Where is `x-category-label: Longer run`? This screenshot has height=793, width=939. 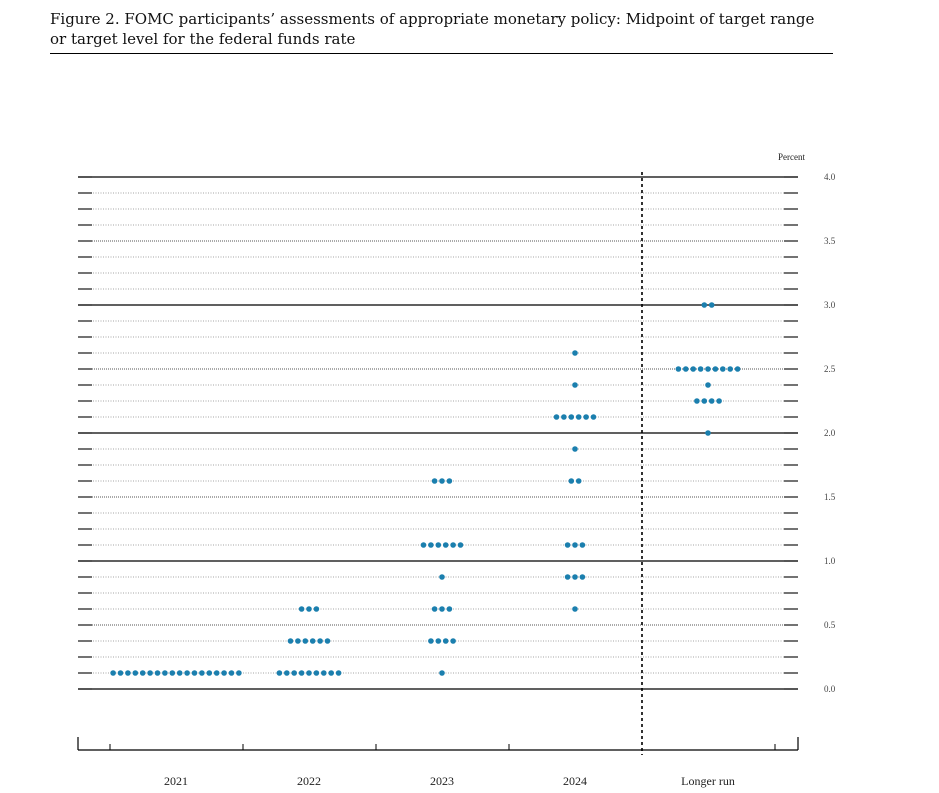
x-category-label: Longer run is located at coordinates (708, 781).